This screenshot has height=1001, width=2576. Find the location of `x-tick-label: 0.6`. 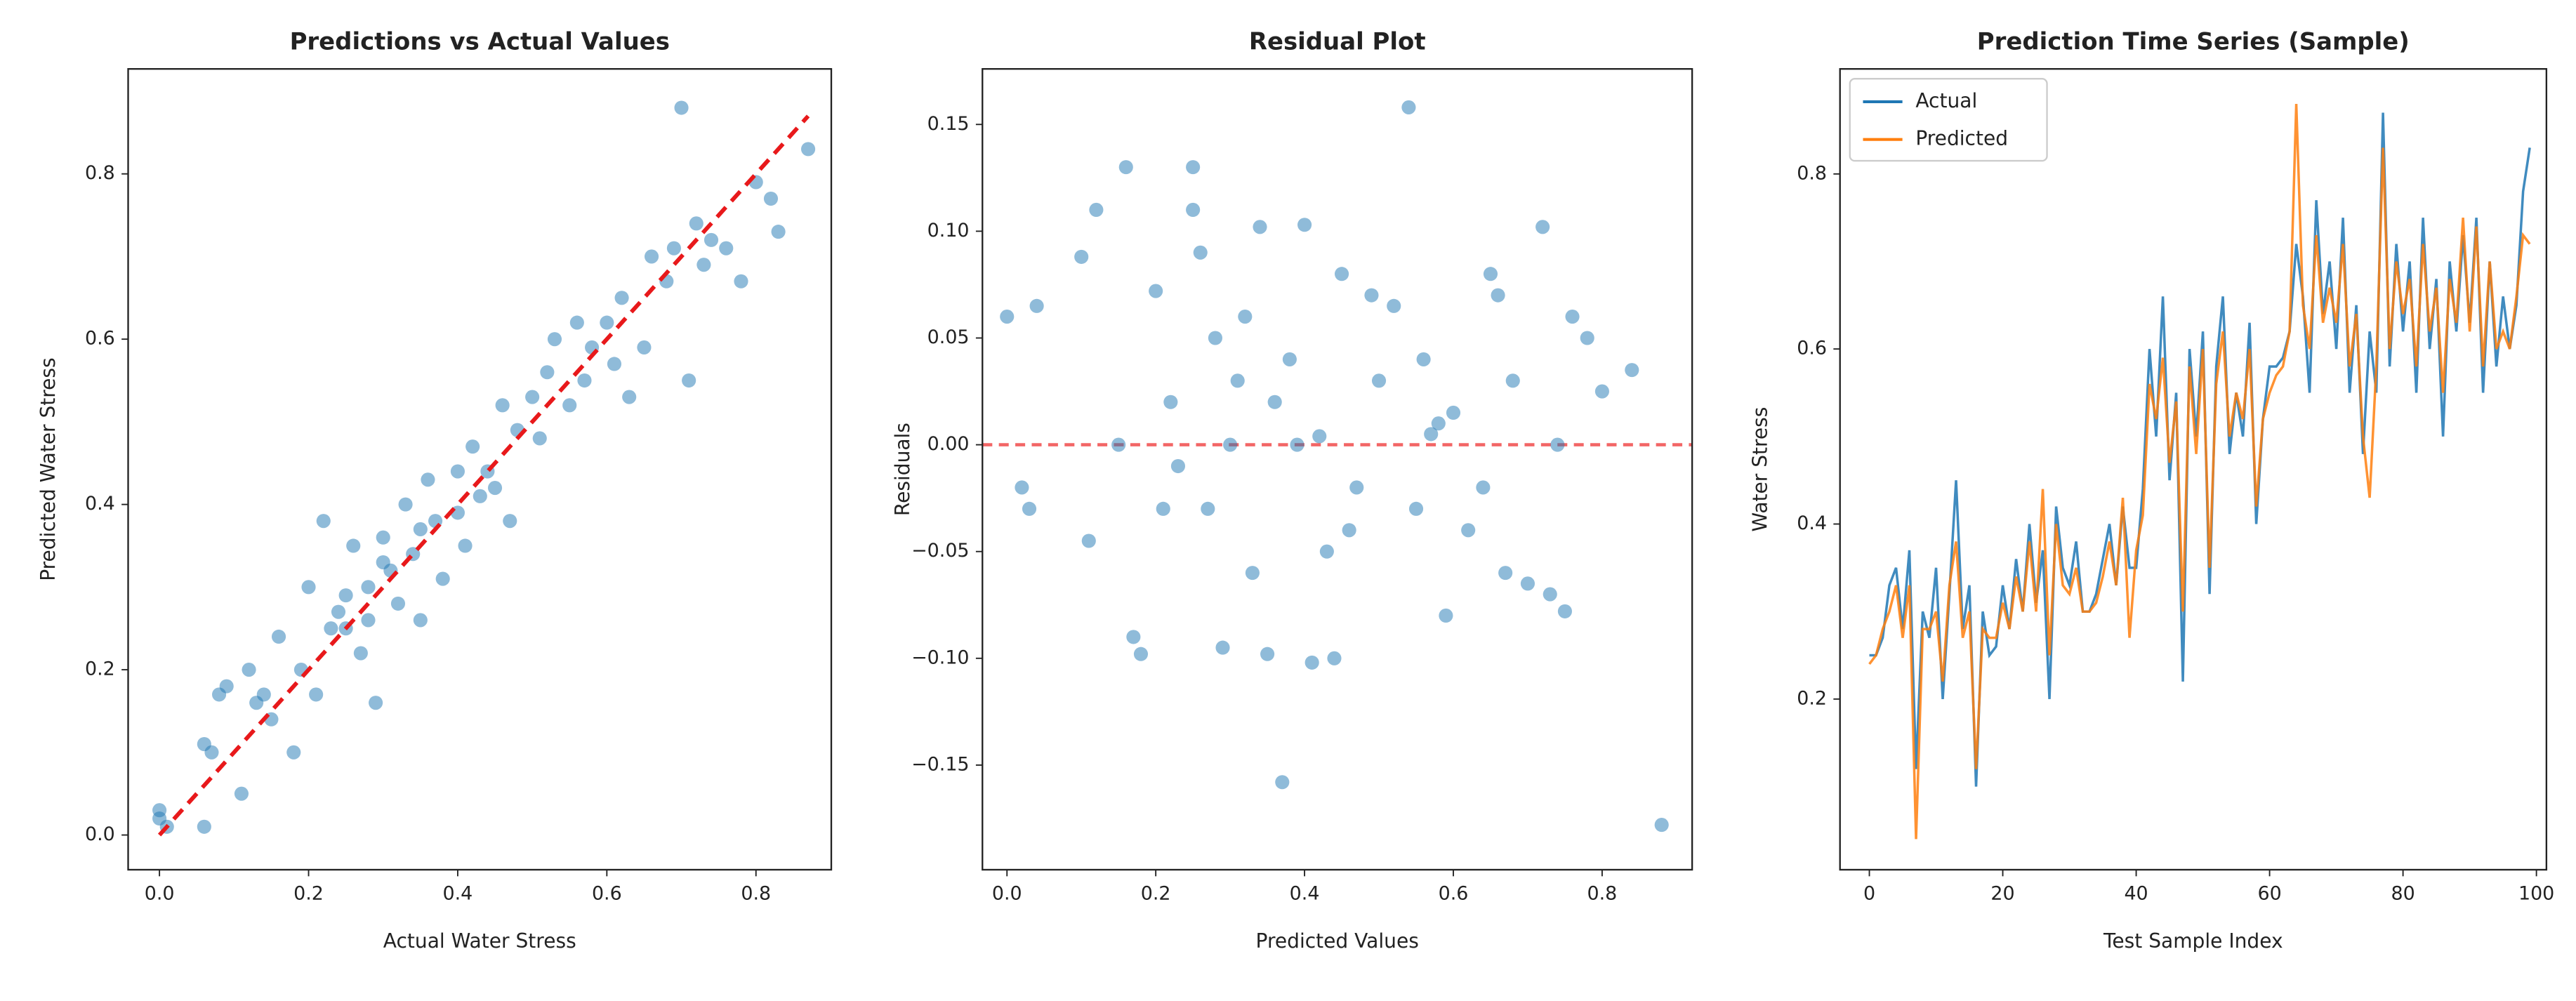

x-tick-label: 0.6 is located at coordinates (607, 894).